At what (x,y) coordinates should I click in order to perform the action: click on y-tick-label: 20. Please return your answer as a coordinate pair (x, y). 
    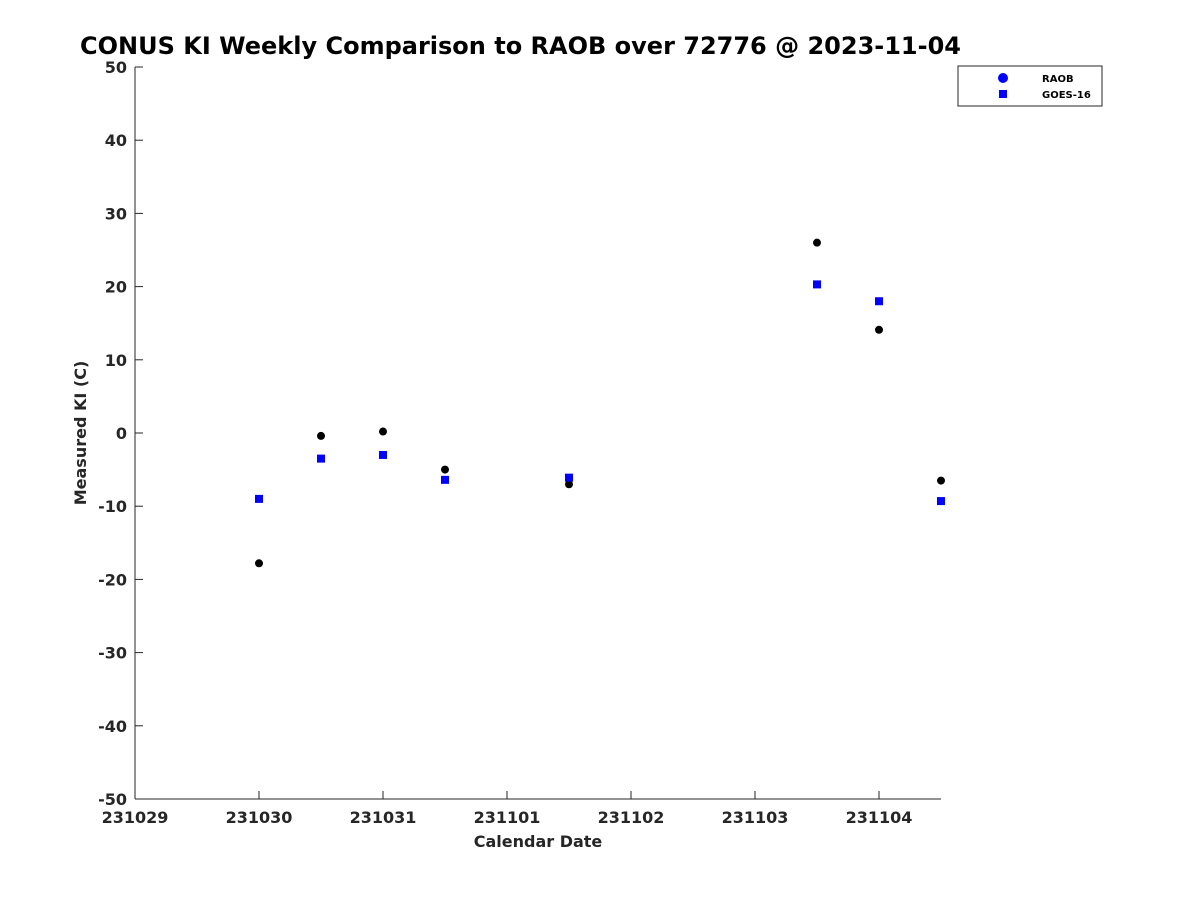
    Looking at the image, I should click on (116, 287).